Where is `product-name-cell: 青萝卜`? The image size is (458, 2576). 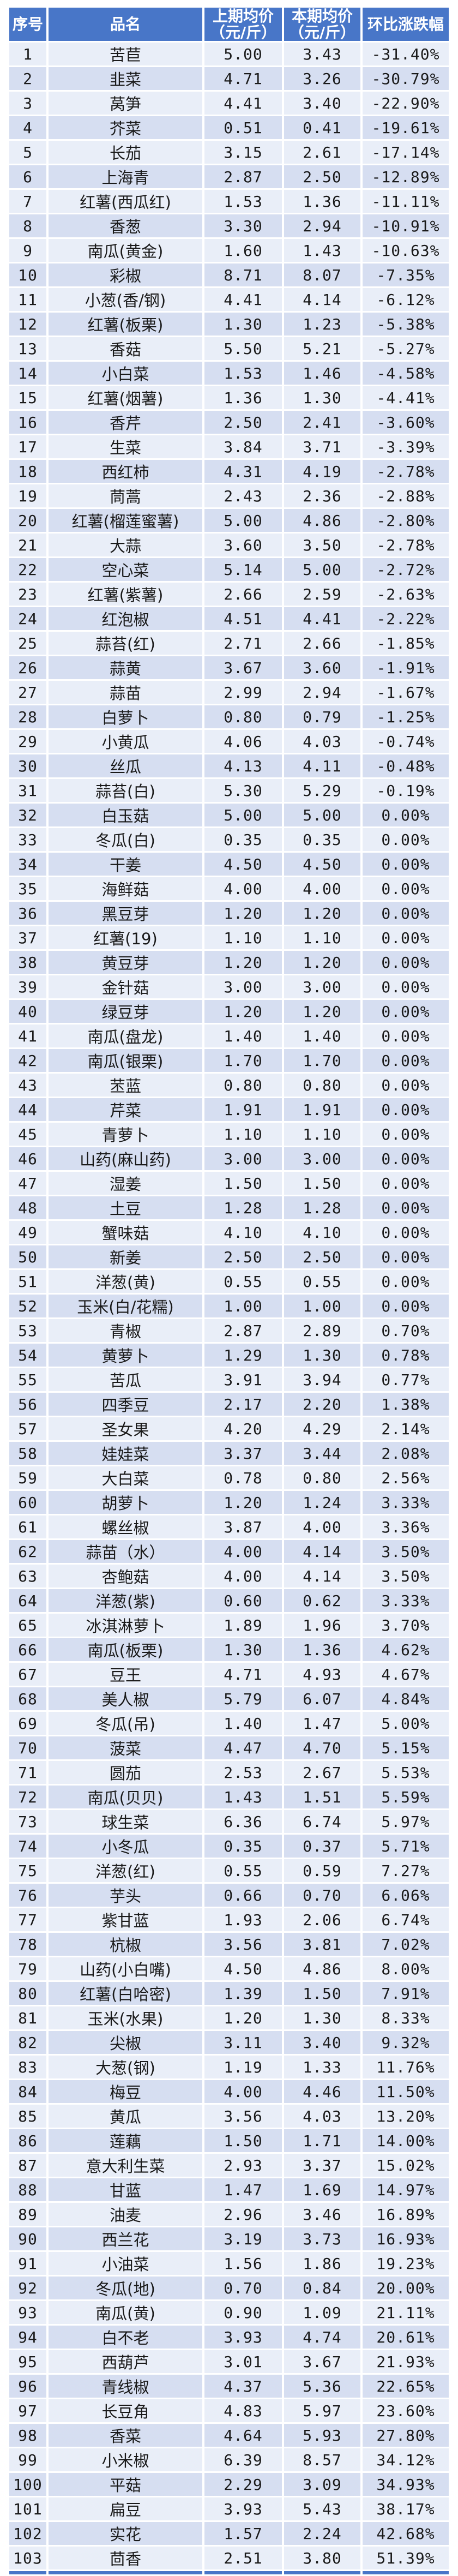 product-name-cell: 青萝卜 is located at coordinates (125, 1135).